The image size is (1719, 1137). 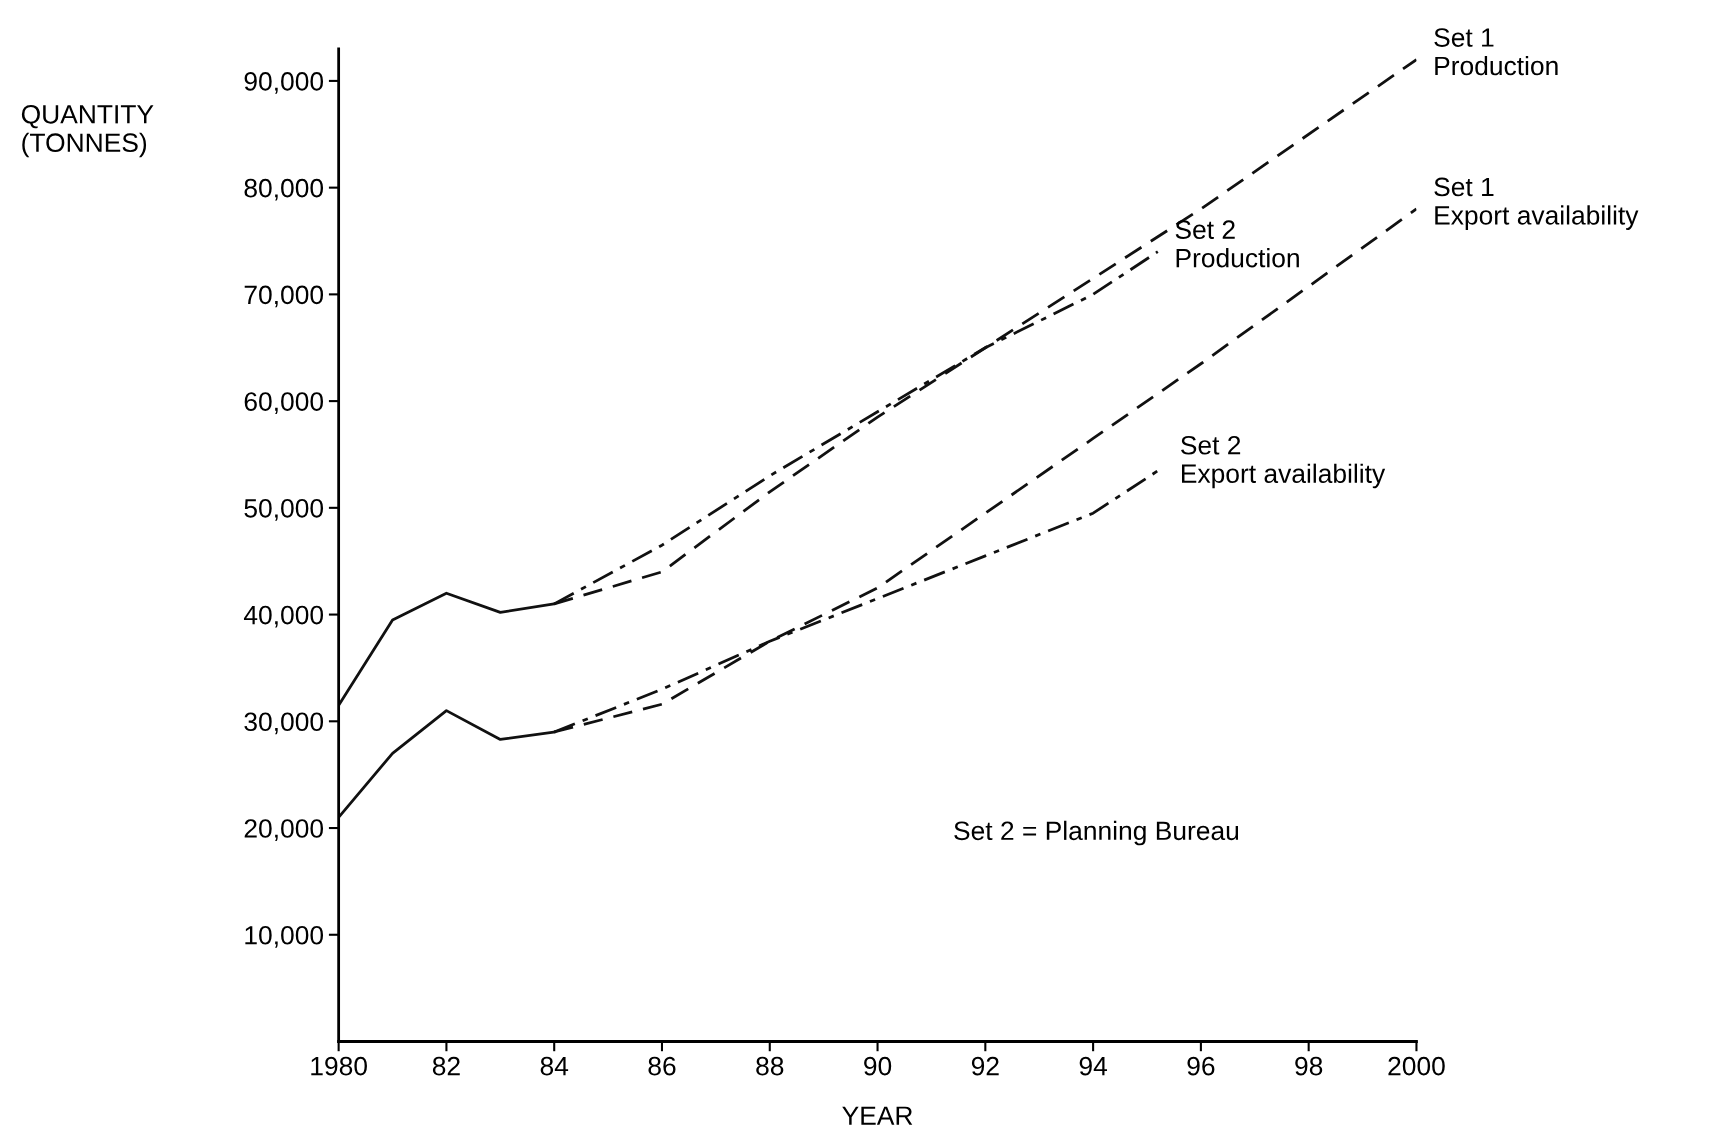 What do you see at coordinates (1201, 1066) in the screenshot?
I see `x-tick-label: 96` at bounding box center [1201, 1066].